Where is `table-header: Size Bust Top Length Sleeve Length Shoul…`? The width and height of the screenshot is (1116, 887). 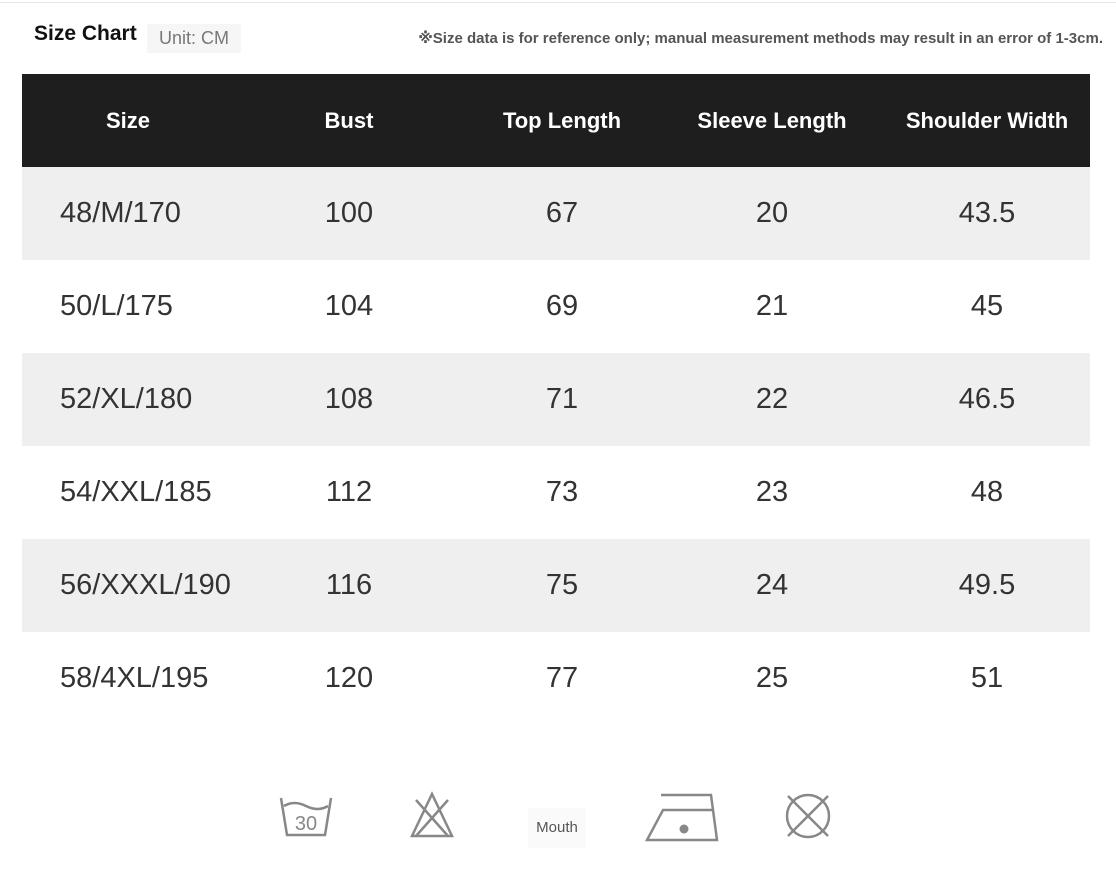 table-header: Size Bust Top Length Sleeve Length Shoul… is located at coordinates (556, 120).